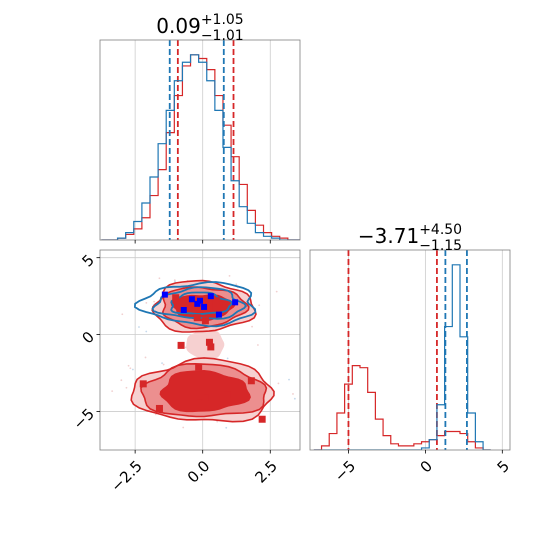 This screenshot has width=550, height=550. What do you see at coordinates (199, 472) in the screenshot?
I see `x-tick-label: 0.0` at bounding box center [199, 472].